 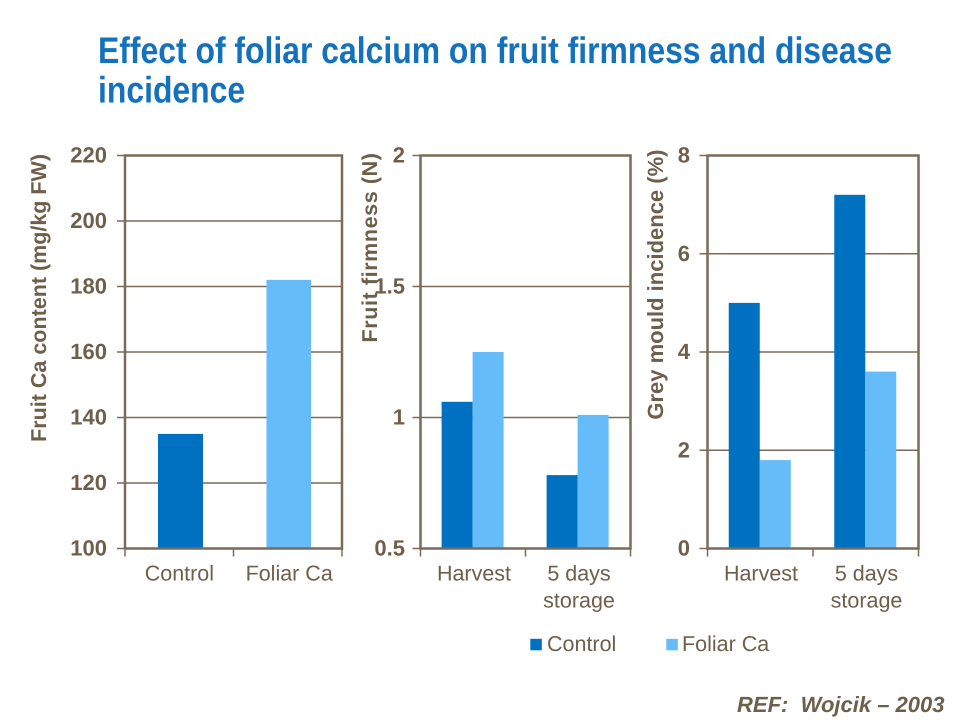 What do you see at coordinates (88, 155) in the screenshot?
I see `svg-text: 220` at bounding box center [88, 155].